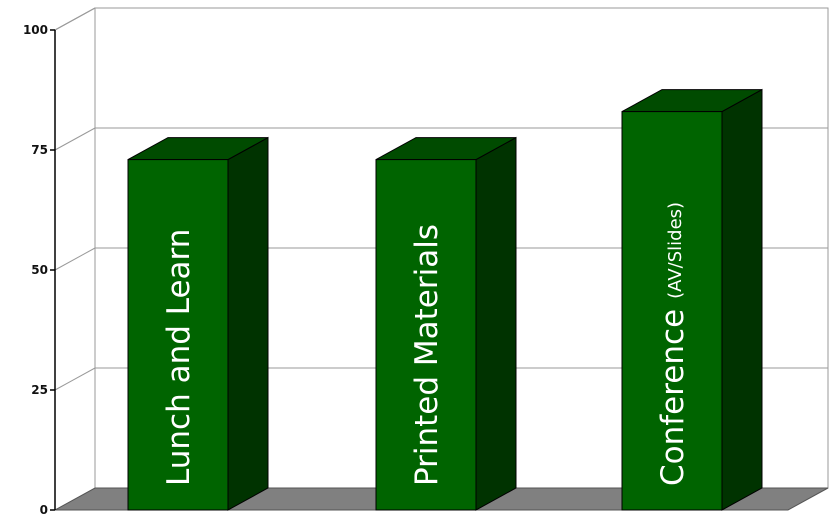 This screenshot has width=835, height=518. I want to click on y-tick-label-50: 50, so click(39, 270).